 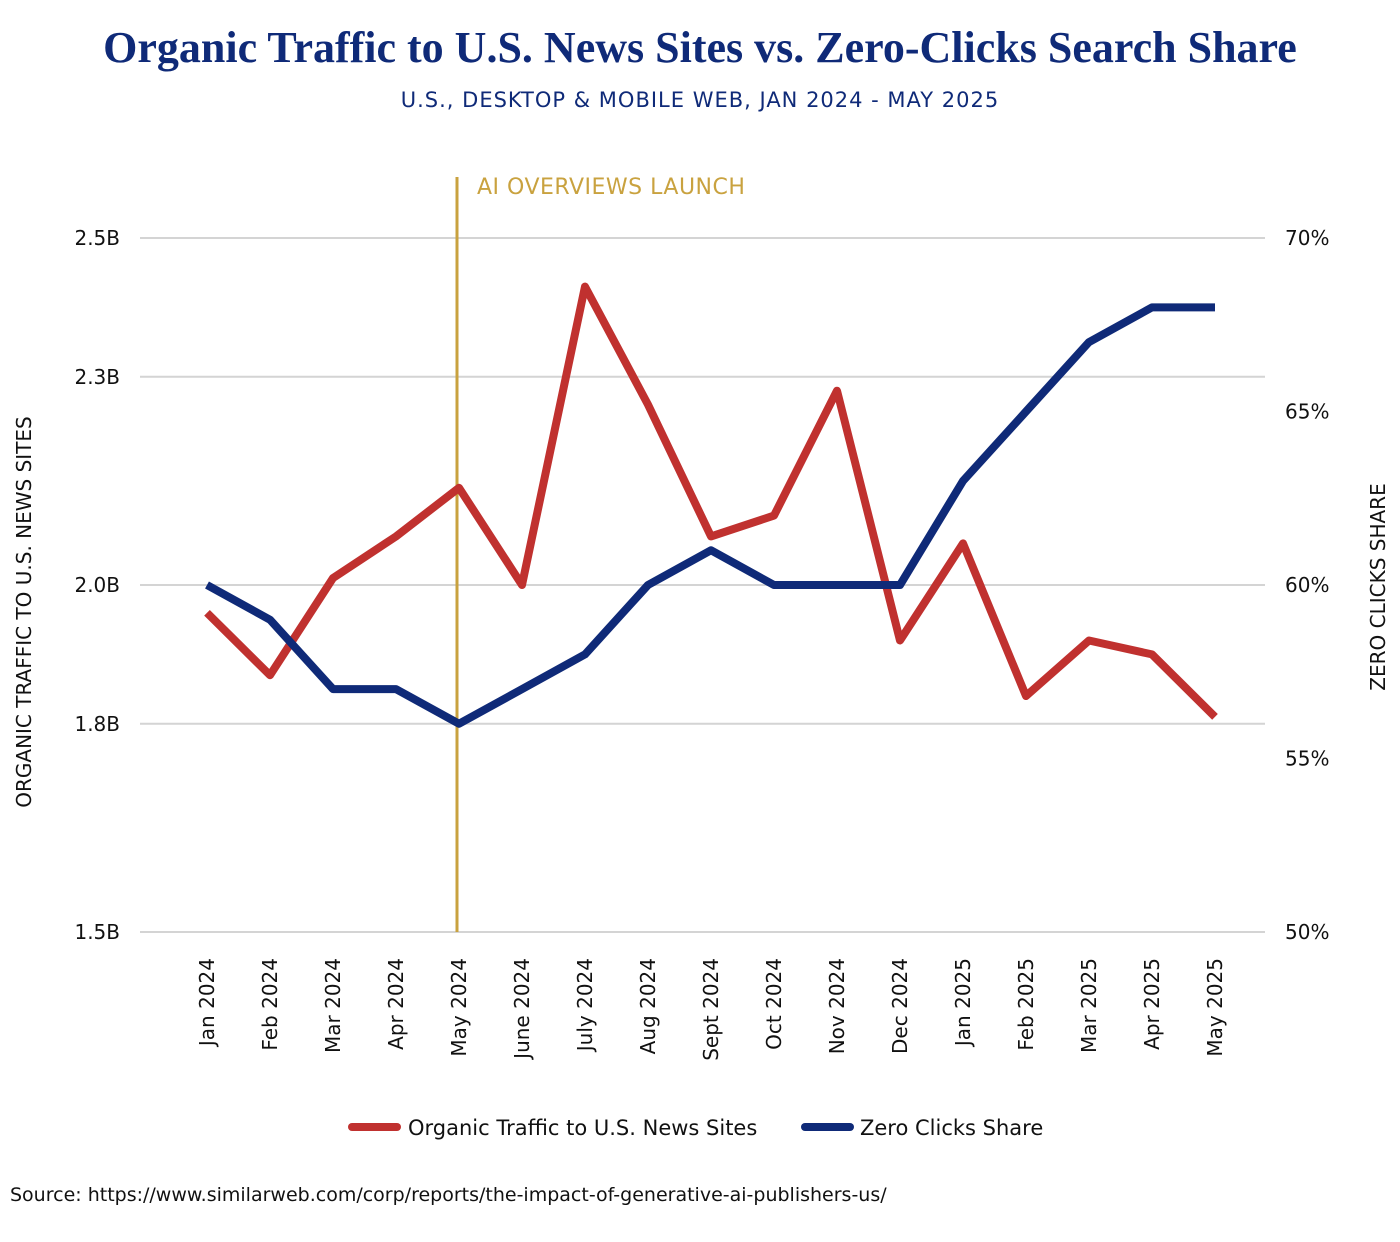 What do you see at coordinates (837, 1006) in the screenshot?
I see `x-tick-label: Nov 2024` at bounding box center [837, 1006].